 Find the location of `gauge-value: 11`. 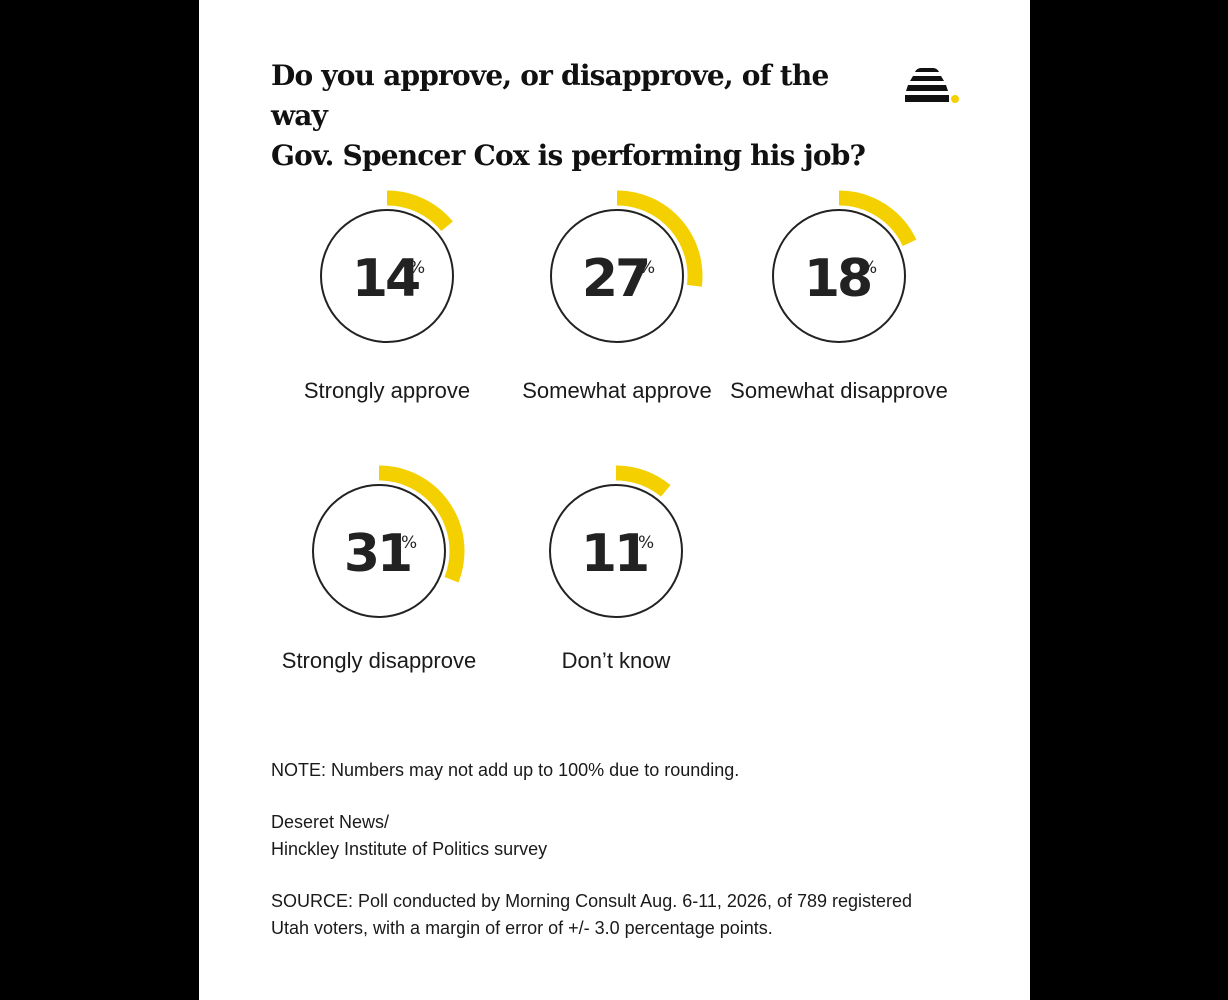

gauge-value: 11 is located at coordinates (614, 554).